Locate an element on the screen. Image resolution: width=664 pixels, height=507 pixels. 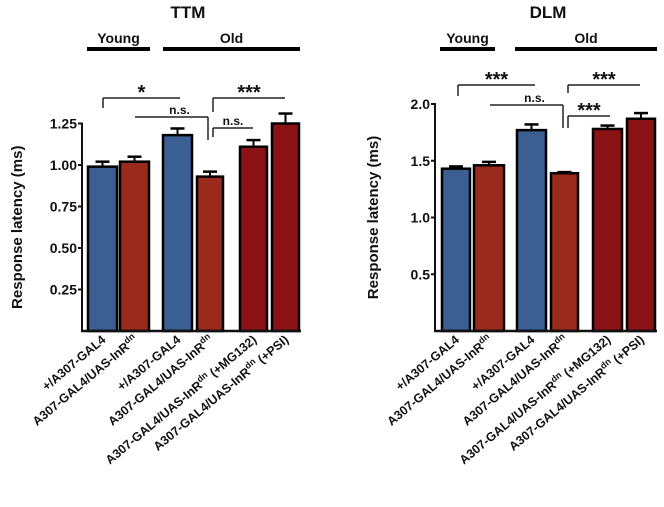
y-tick-label: 1.5 is located at coordinates (421, 161).